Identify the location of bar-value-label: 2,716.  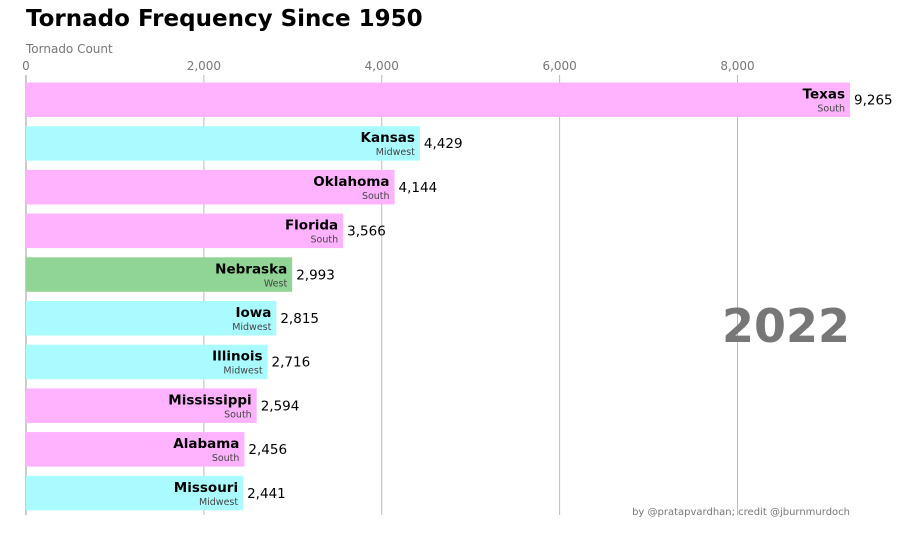
(291, 363).